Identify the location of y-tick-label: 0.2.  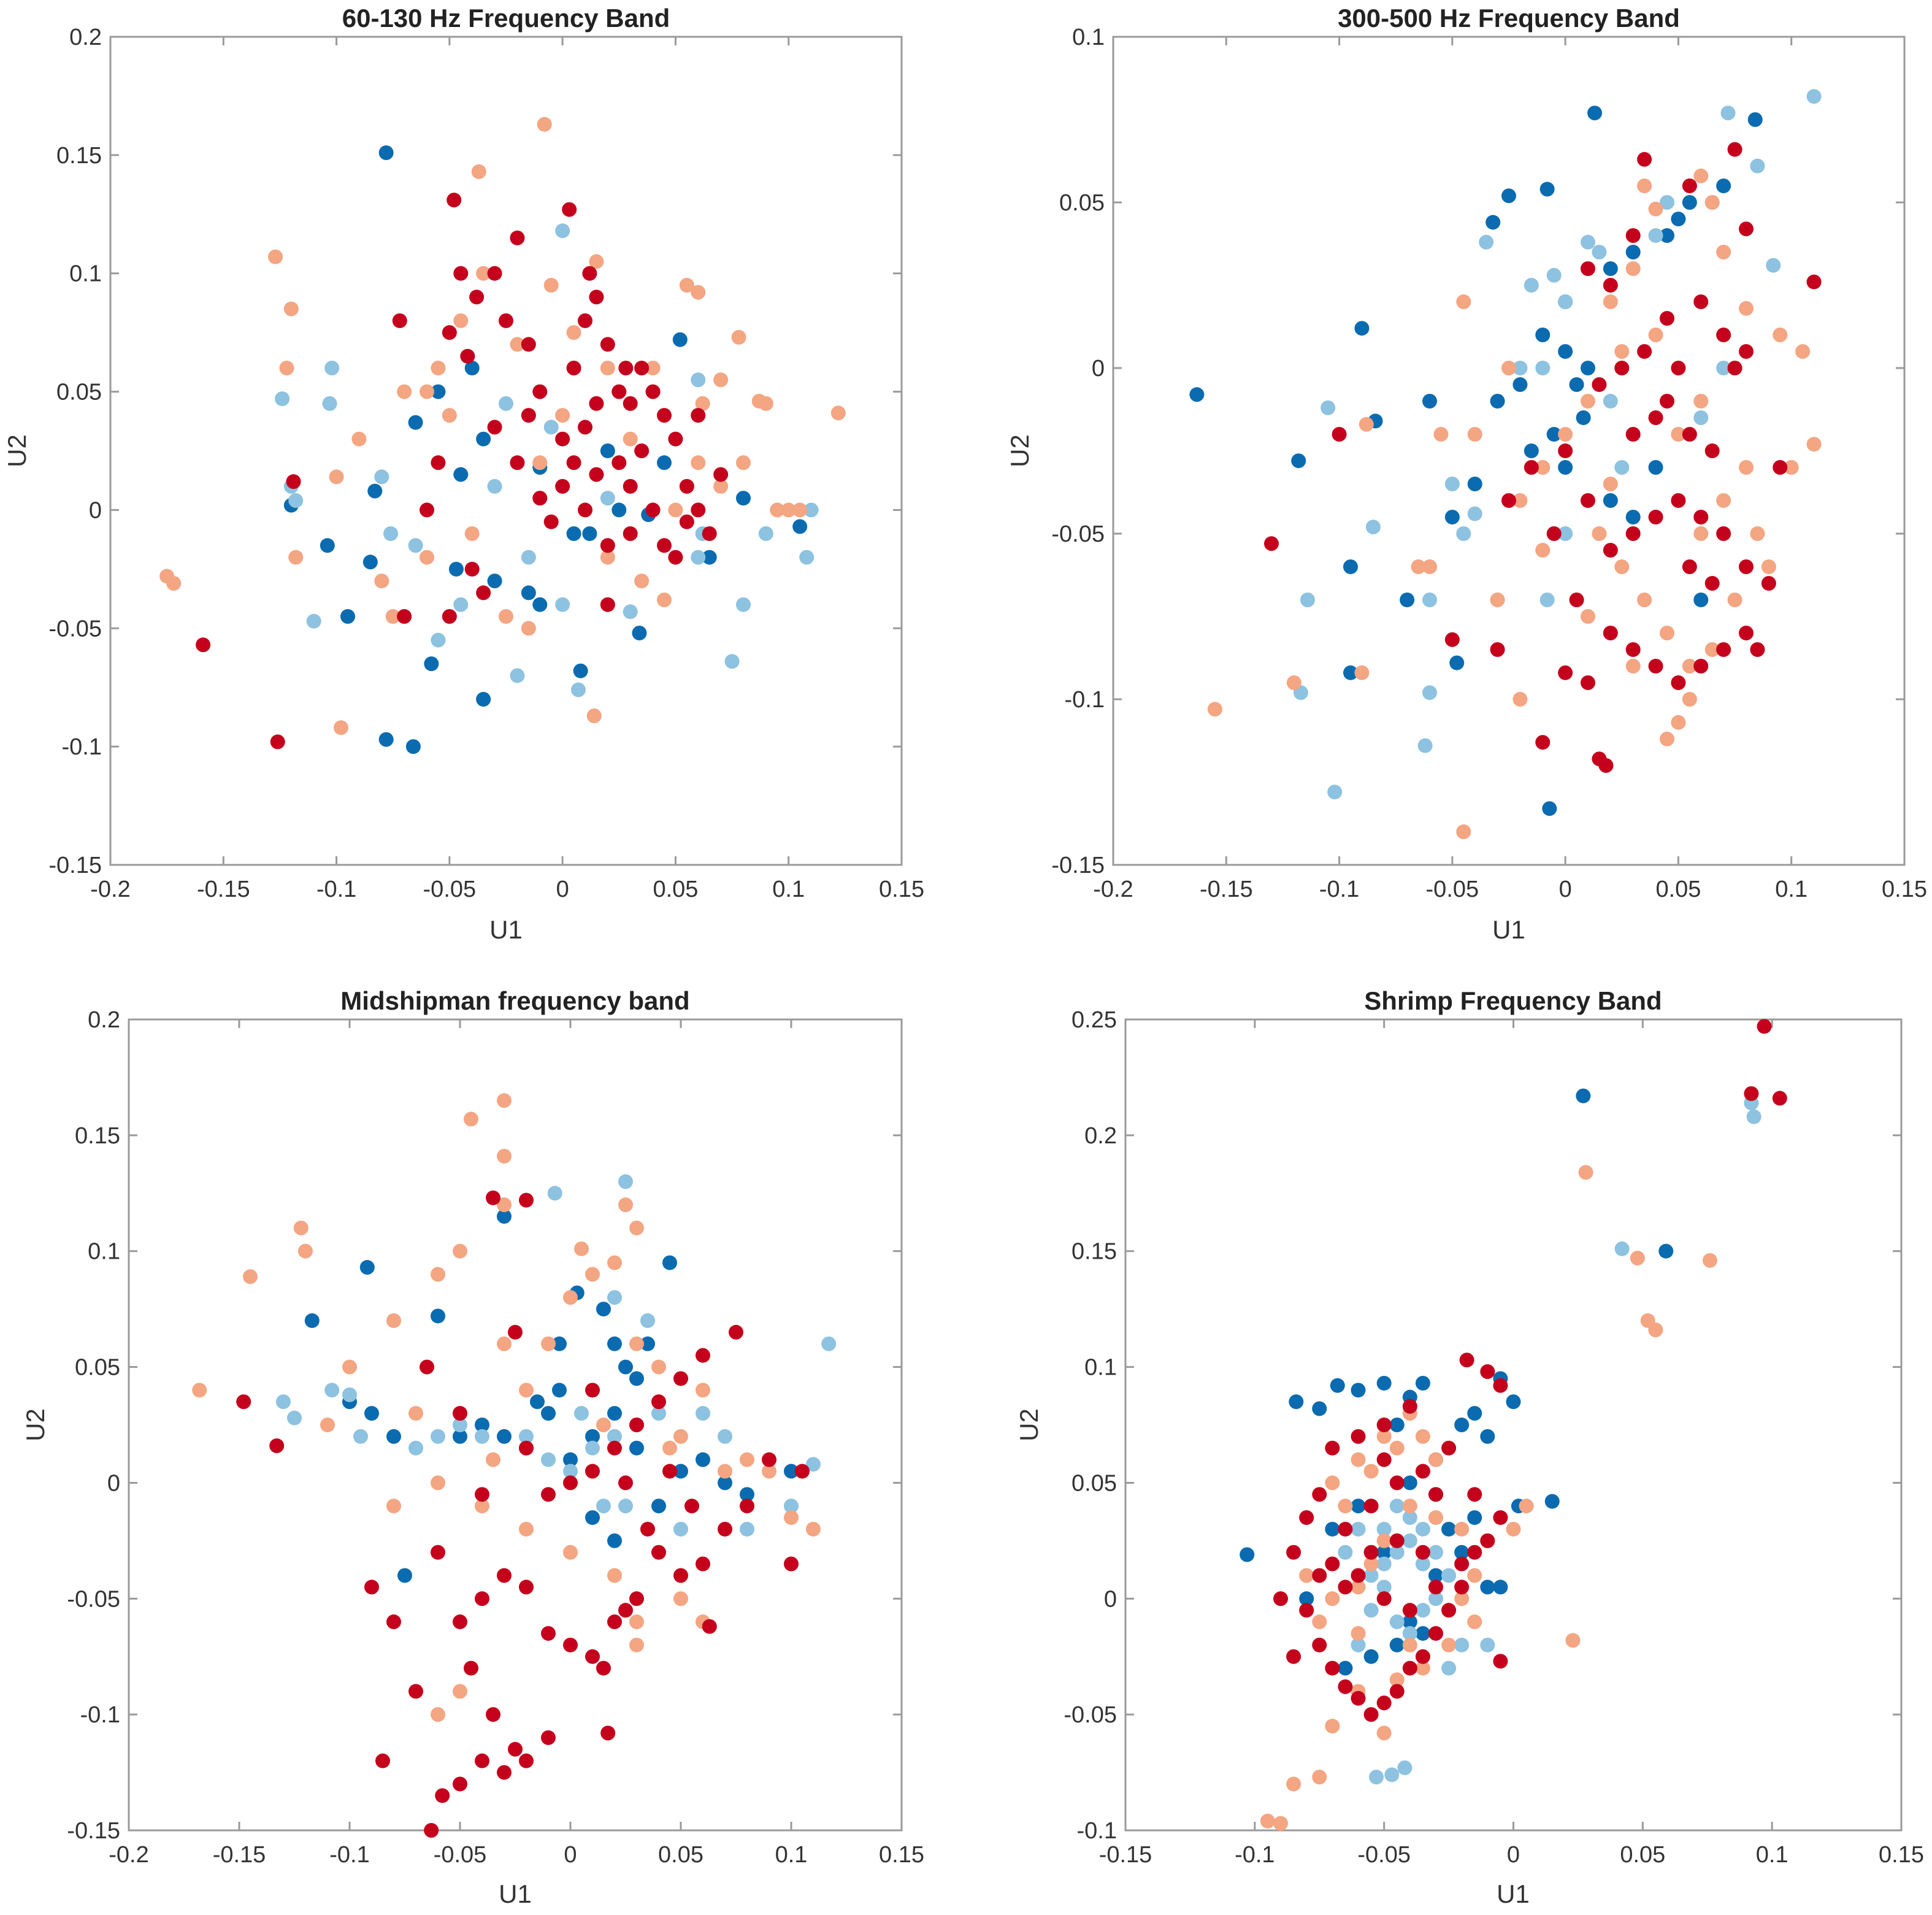
(1100, 1136).